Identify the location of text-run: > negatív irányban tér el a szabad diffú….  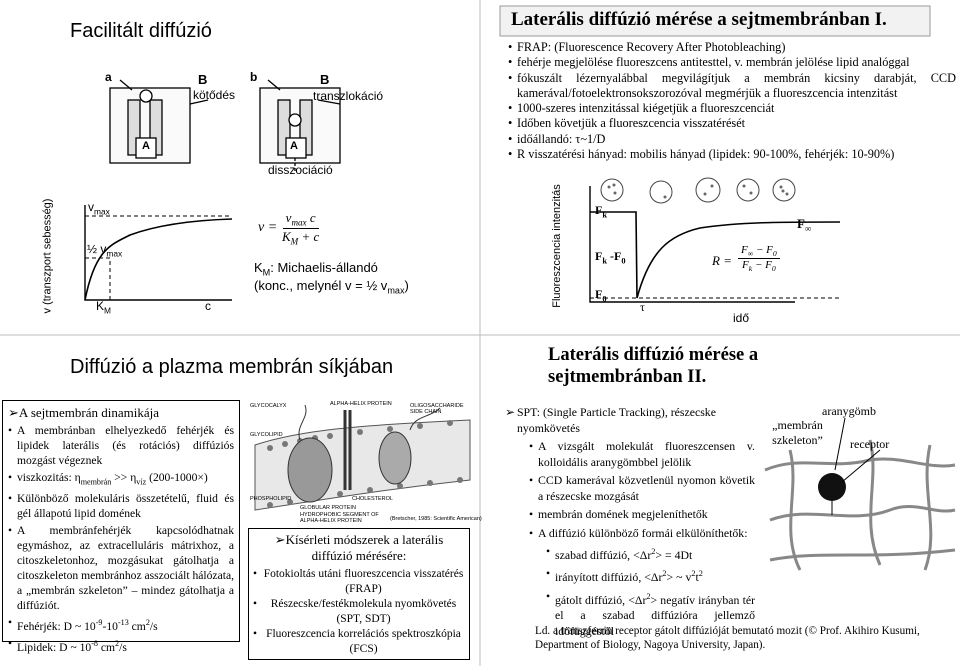
(655, 615).